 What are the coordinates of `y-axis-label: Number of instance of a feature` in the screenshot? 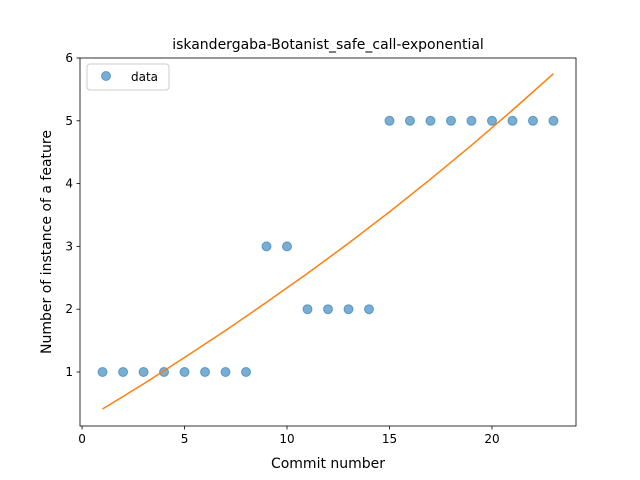 It's located at (47, 242).